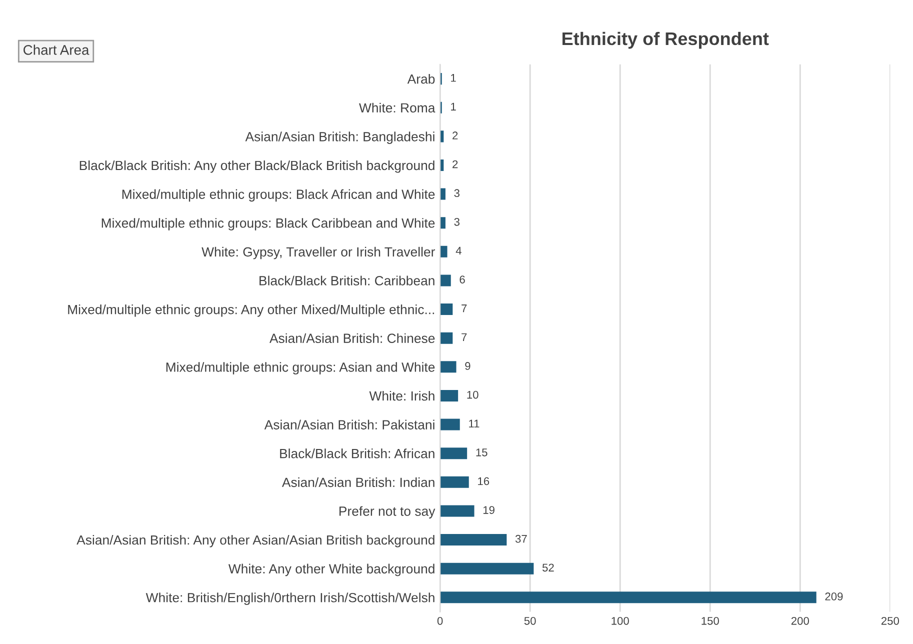 This screenshot has height=644, width=913. I want to click on data-label: 11, so click(474, 424).